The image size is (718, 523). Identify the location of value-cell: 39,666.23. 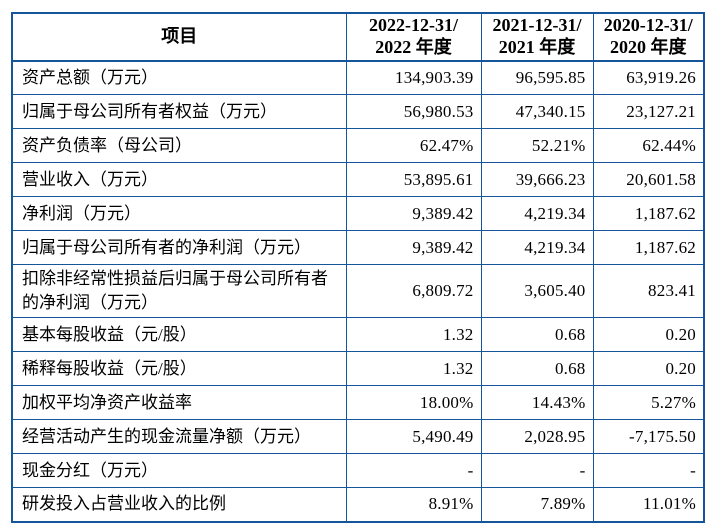
(537, 180).